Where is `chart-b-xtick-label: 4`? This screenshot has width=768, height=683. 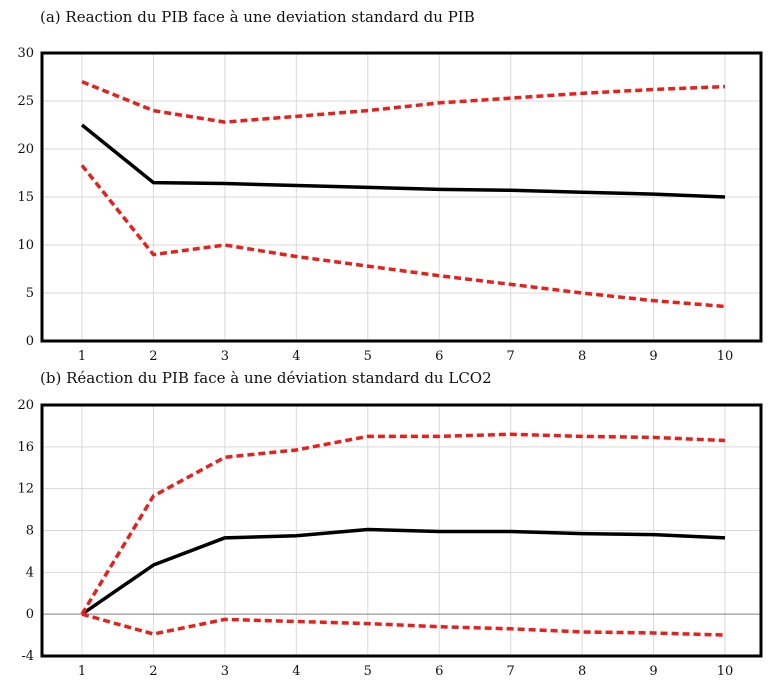 chart-b-xtick-label: 4 is located at coordinates (296, 671).